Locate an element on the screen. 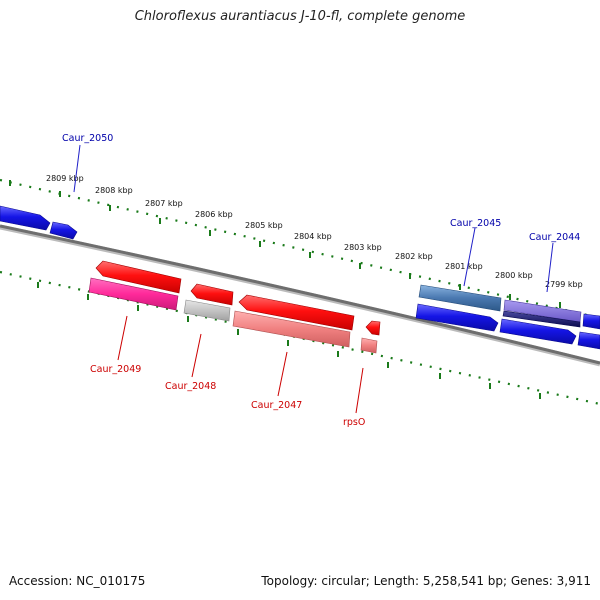  gene-arrow-right-edge is located at coordinates (591, 321).